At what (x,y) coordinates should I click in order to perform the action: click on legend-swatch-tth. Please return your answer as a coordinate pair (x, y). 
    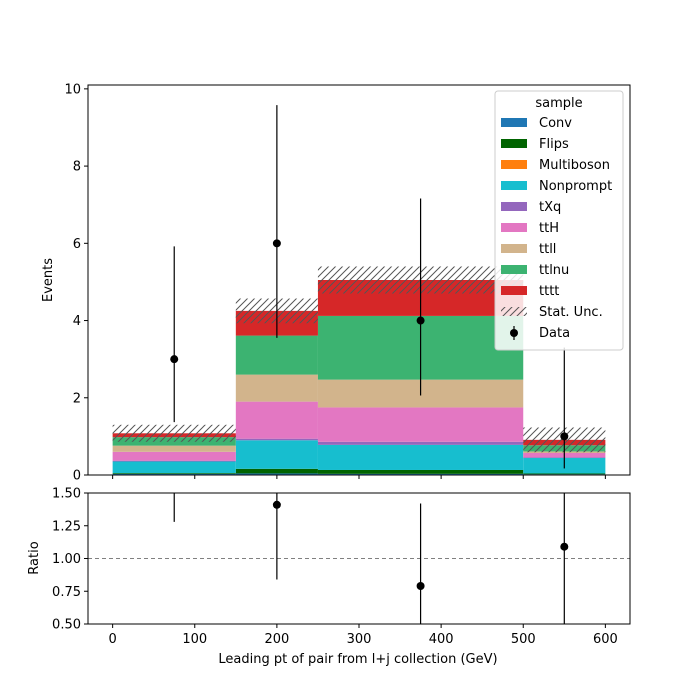
    Looking at the image, I should click on (514, 227).